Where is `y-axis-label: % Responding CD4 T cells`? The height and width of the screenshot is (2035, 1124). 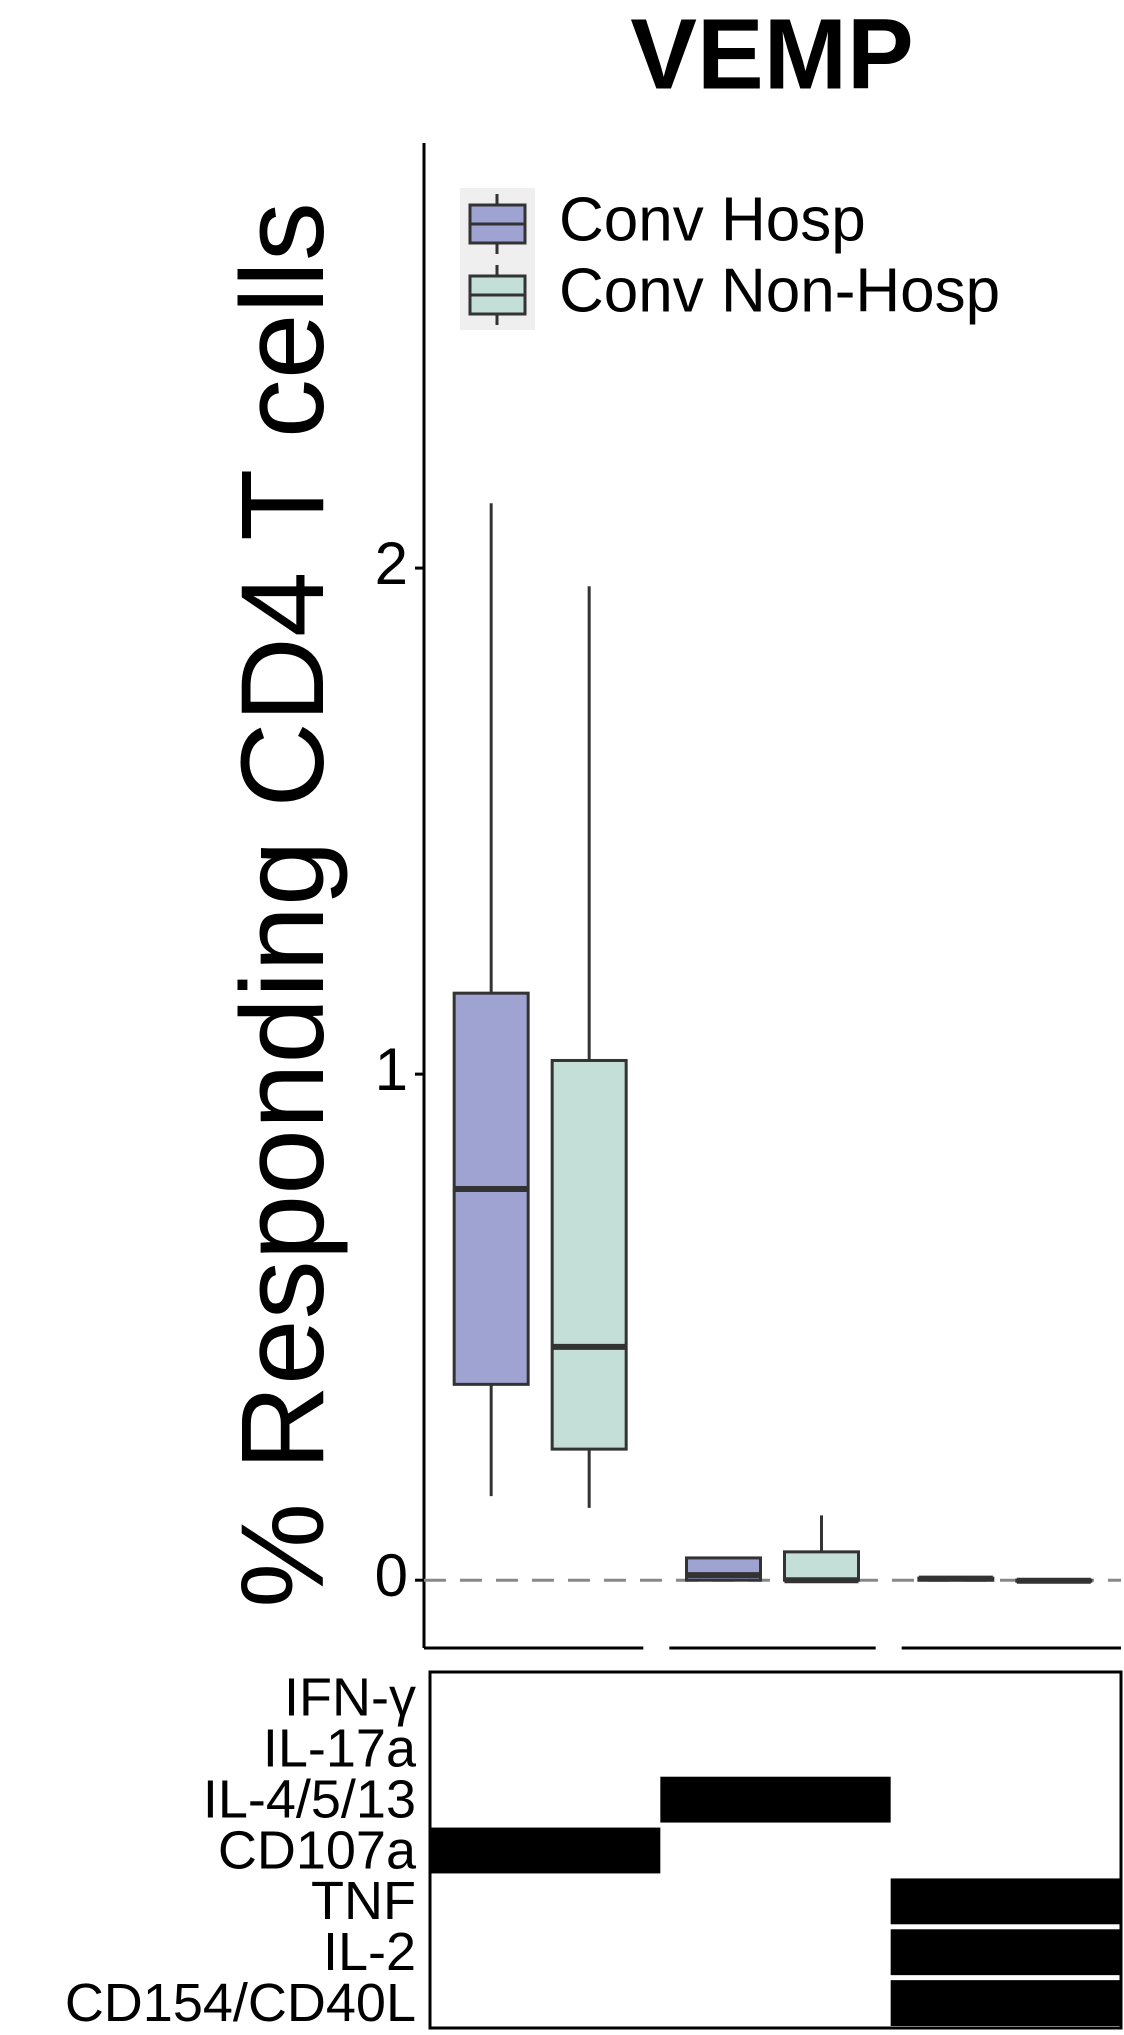
y-axis-label: % Responding CD4 T cells is located at coordinates (283, 905).